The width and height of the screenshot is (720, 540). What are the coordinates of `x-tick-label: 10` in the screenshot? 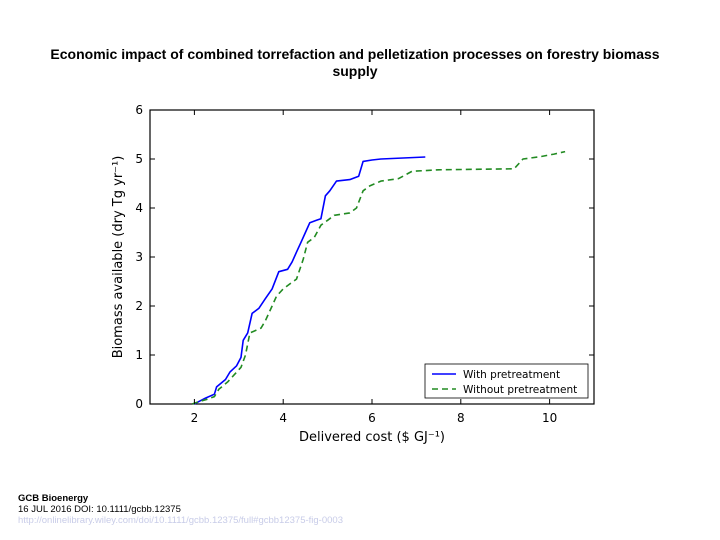 It's located at (549, 418).